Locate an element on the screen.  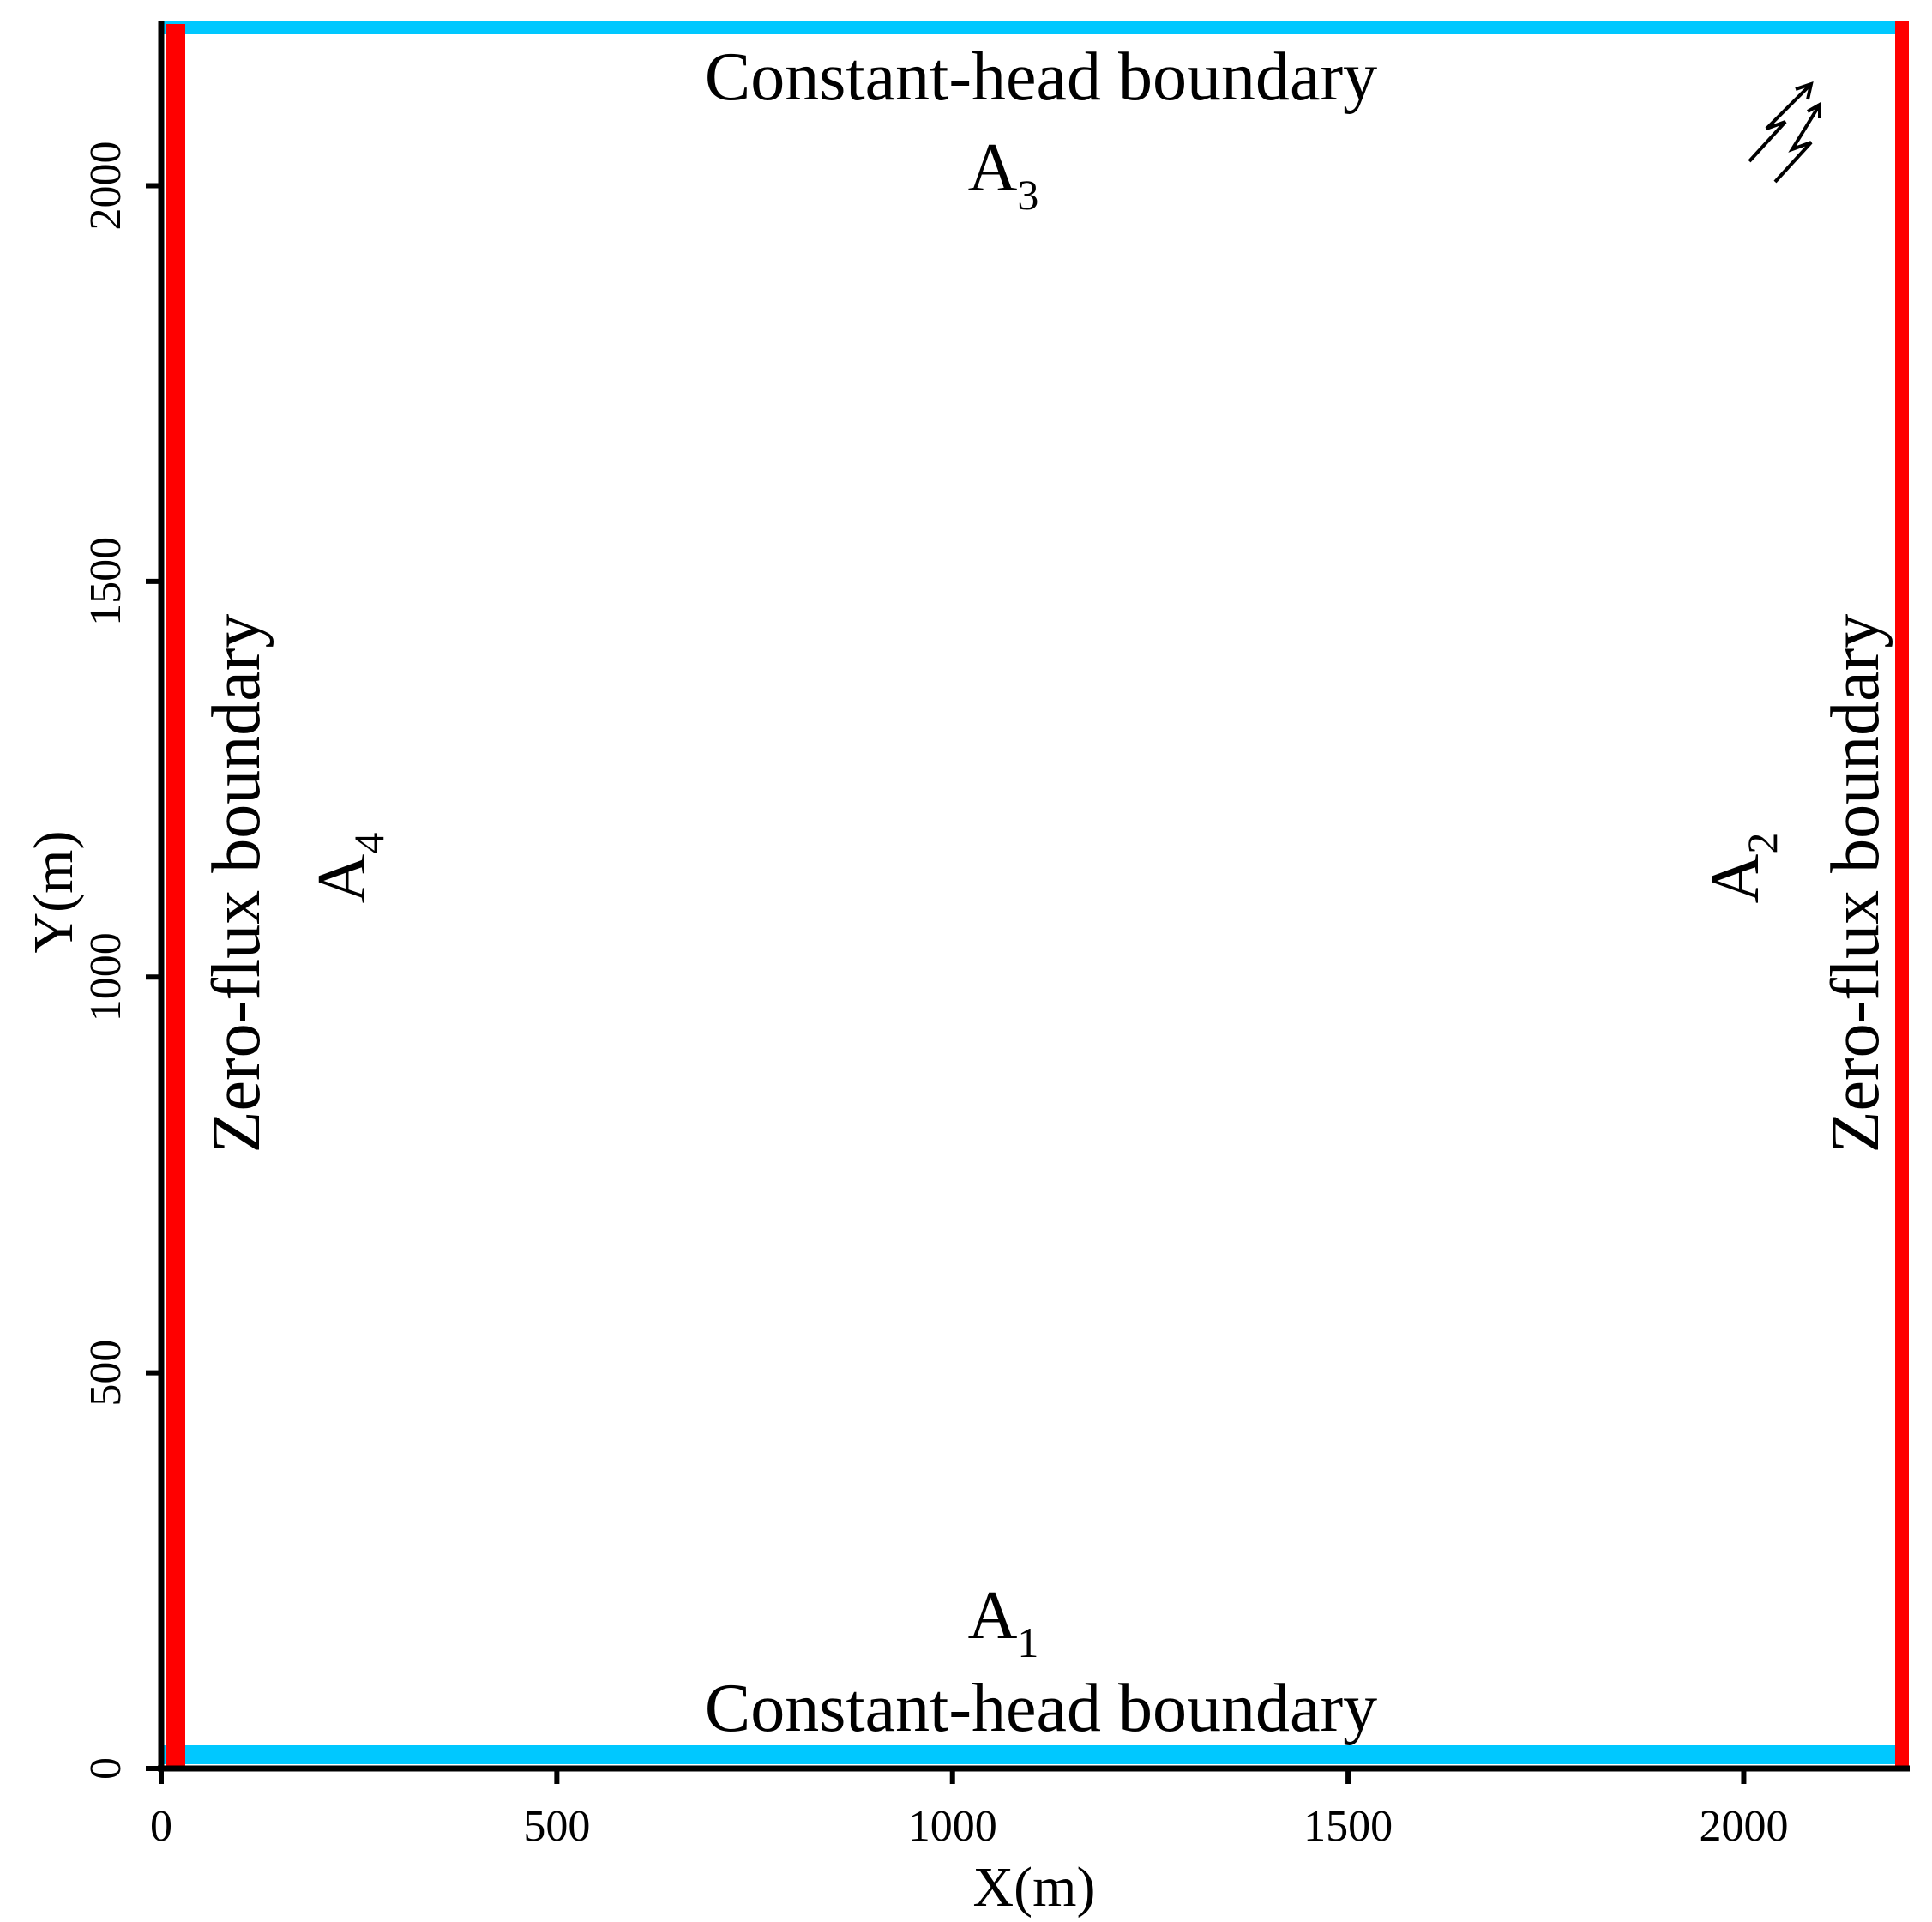
boundary-id-bottom: A1 is located at coordinates (1003, 1622).